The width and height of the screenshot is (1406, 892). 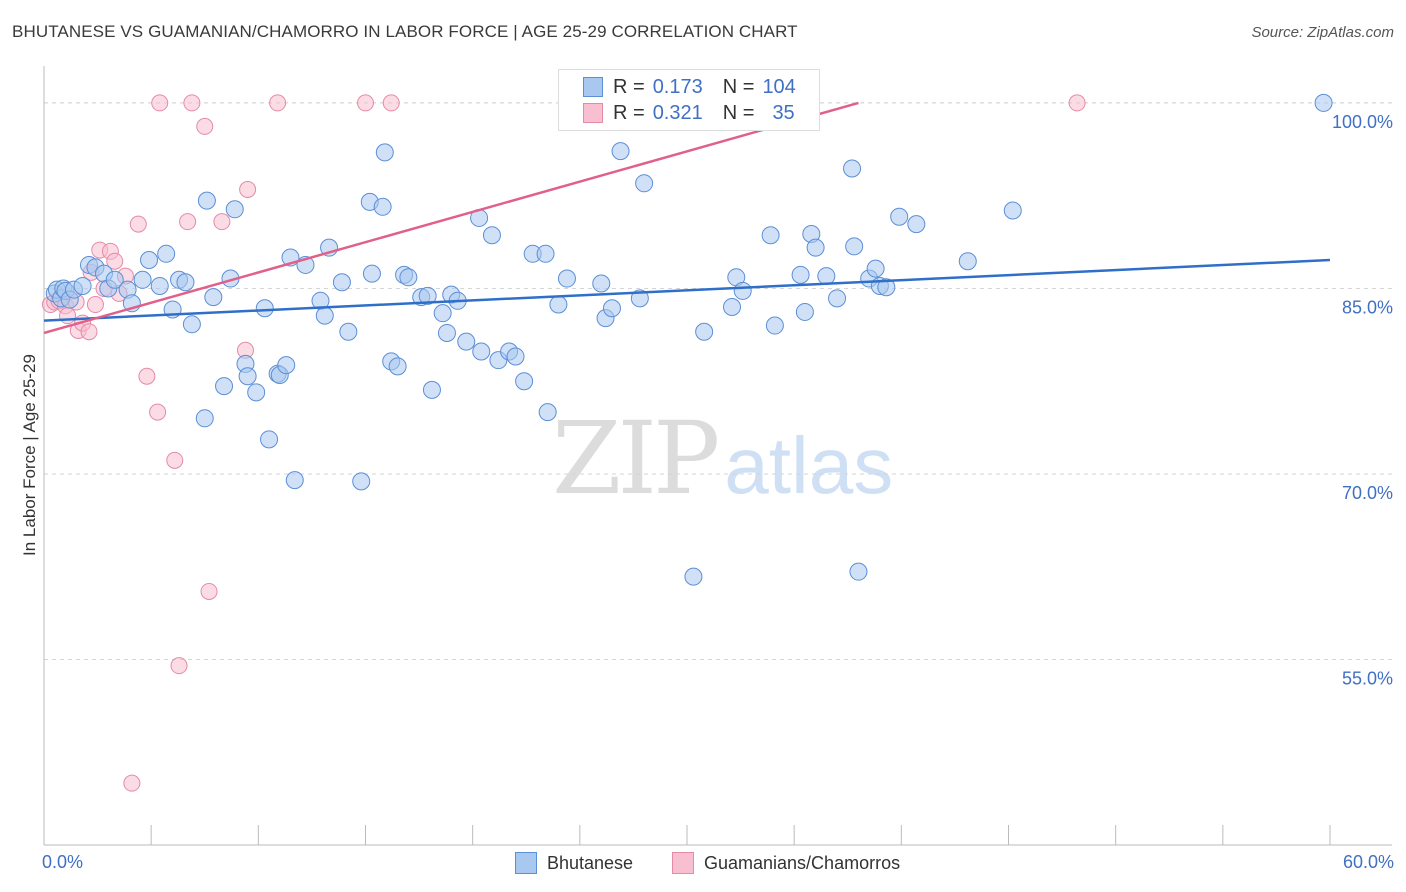 I want to click on bottom-legend-swatch-guam, so click(x=683, y=863).